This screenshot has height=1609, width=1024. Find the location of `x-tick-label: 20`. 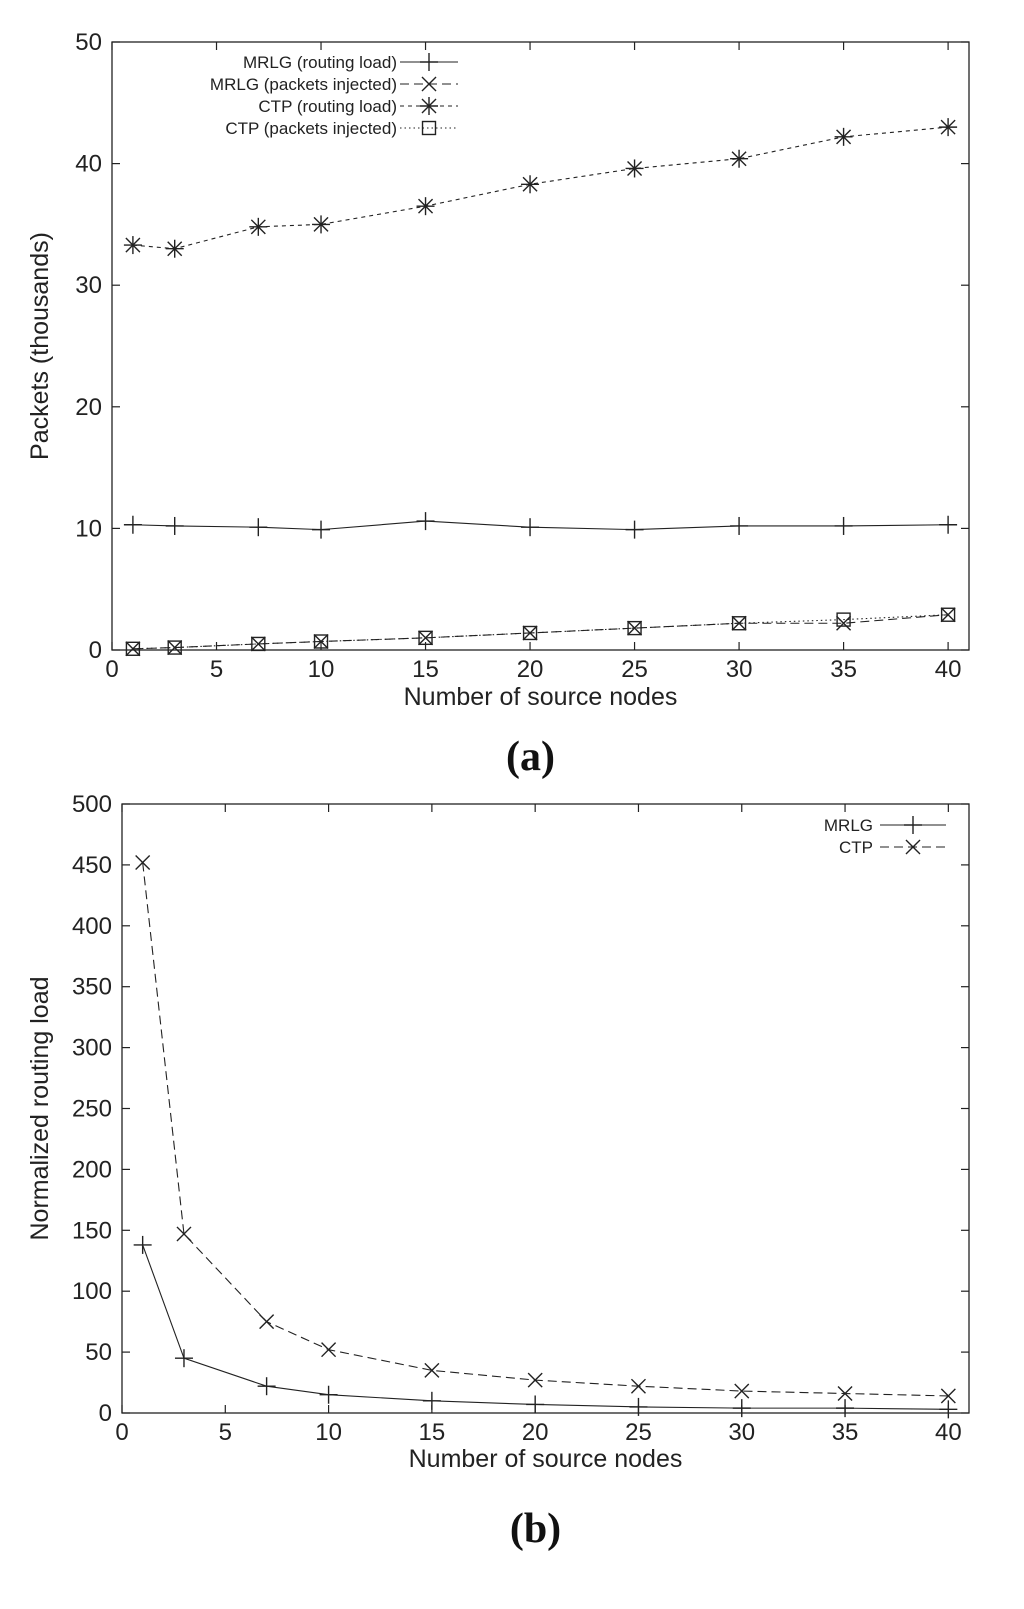

x-tick-label: 20 is located at coordinates (535, 1432).